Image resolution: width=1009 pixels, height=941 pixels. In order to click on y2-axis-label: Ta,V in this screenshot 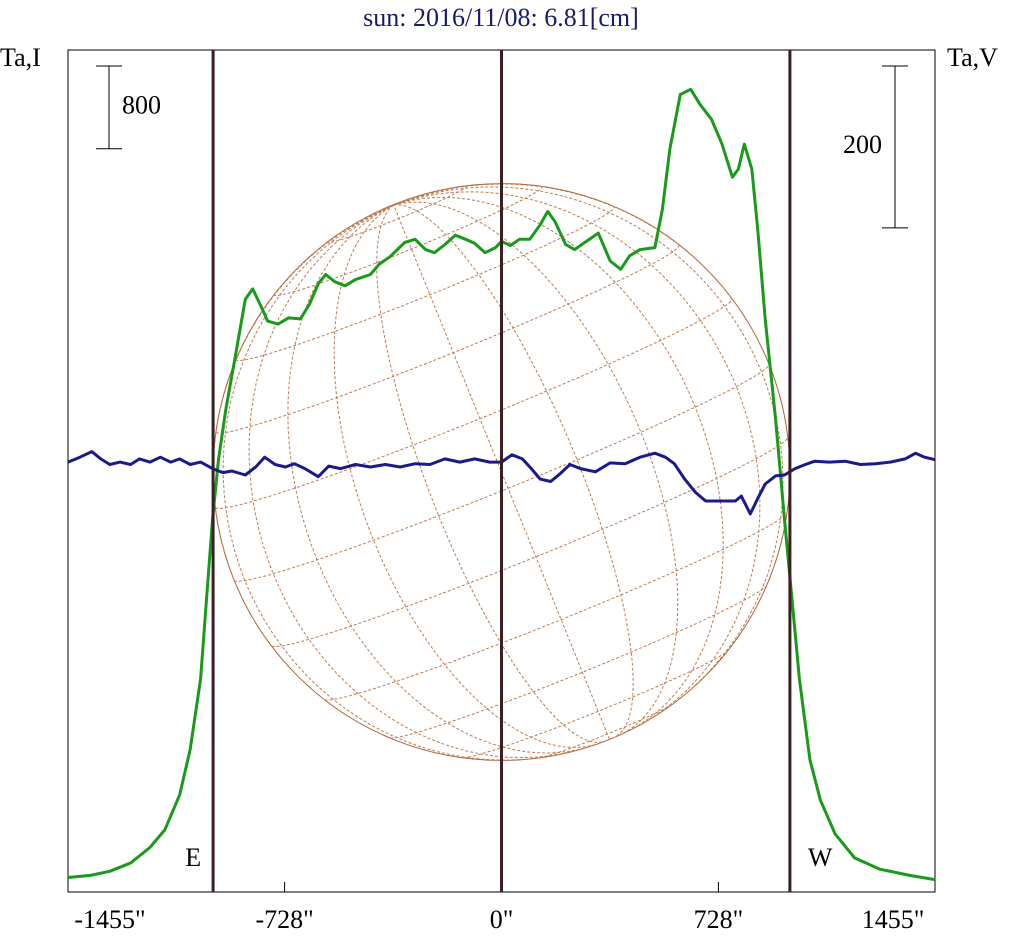, I will do `click(972, 57)`.